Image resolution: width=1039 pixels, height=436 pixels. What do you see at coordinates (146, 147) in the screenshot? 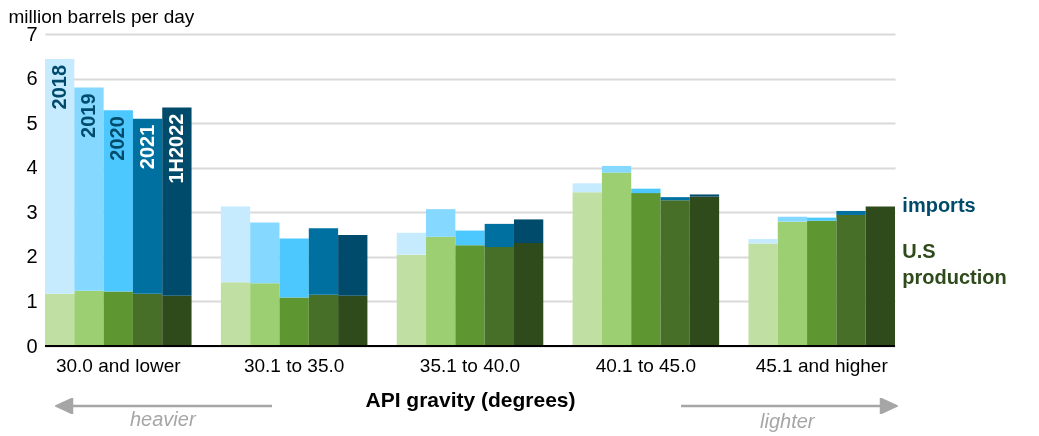
I see `annotation: 2021` at bounding box center [146, 147].